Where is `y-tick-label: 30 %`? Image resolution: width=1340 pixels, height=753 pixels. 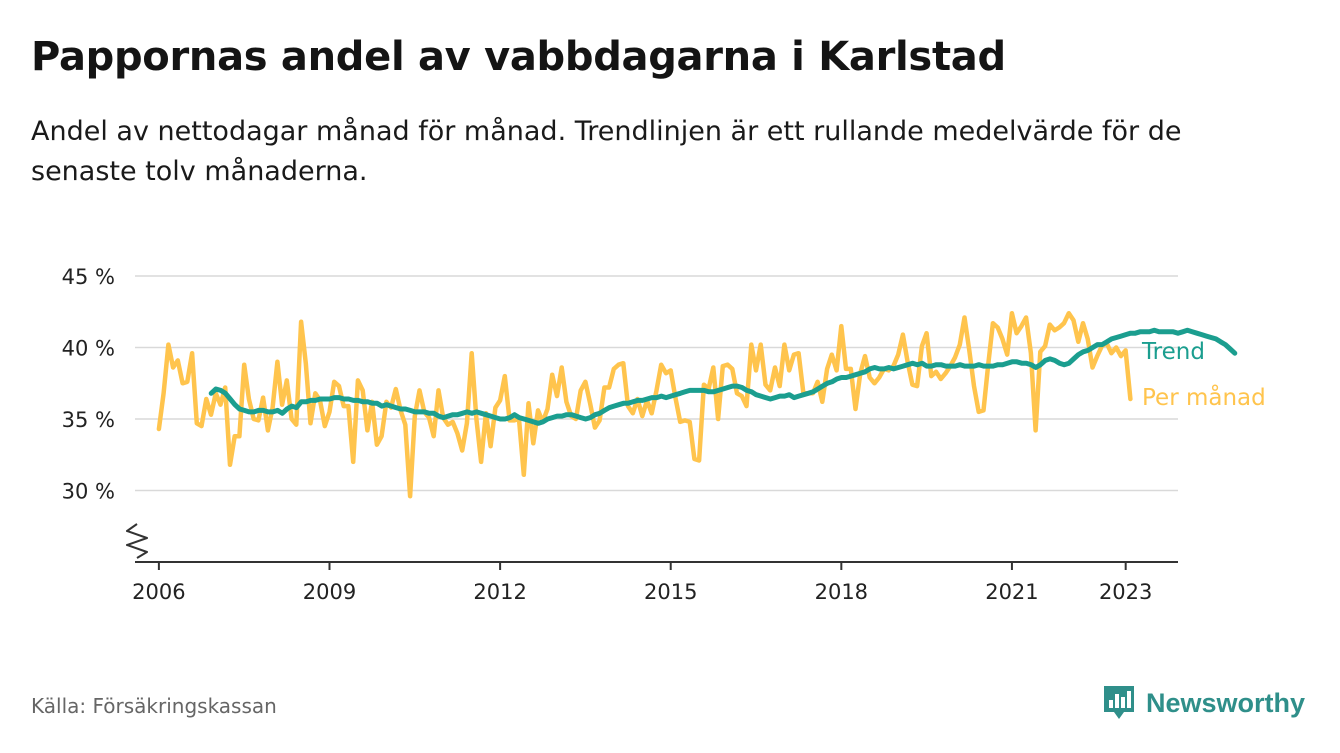
y-tick-label: 30 % is located at coordinates (88, 492).